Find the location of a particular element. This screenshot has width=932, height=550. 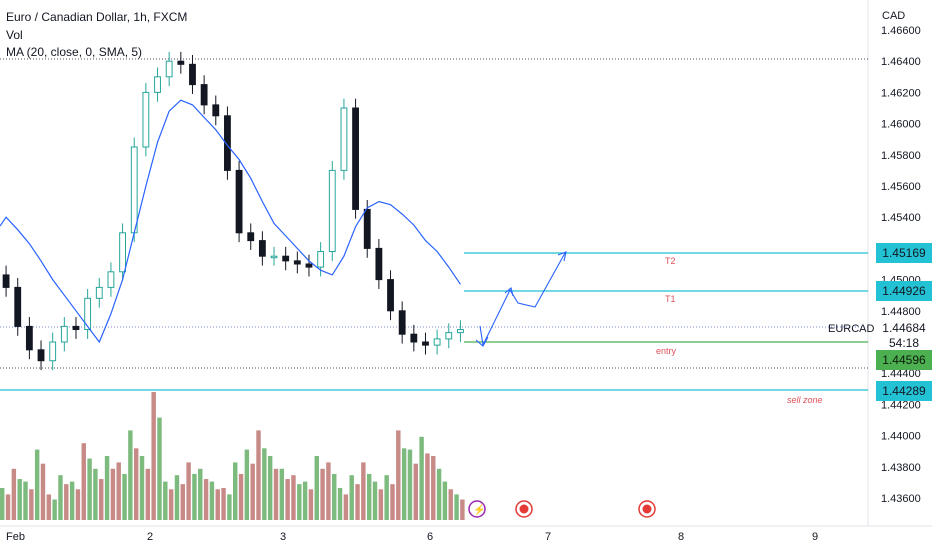

price-tick-label: 1.43600 is located at coordinates (901, 499).